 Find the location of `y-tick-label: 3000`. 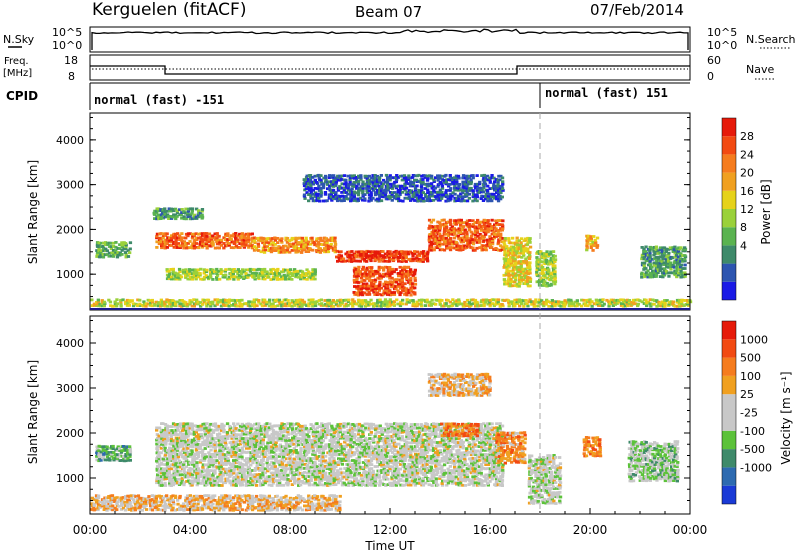

y-tick-label: 3000 is located at coordinates (70, 185).